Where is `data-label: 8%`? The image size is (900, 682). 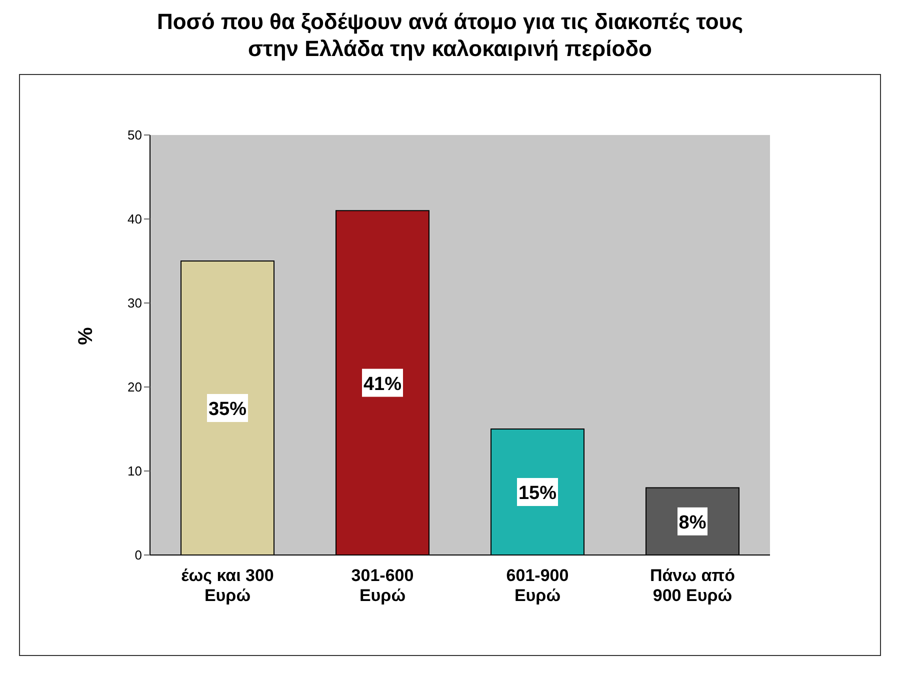 data-label: 8% is located at coordinates (692, 523).